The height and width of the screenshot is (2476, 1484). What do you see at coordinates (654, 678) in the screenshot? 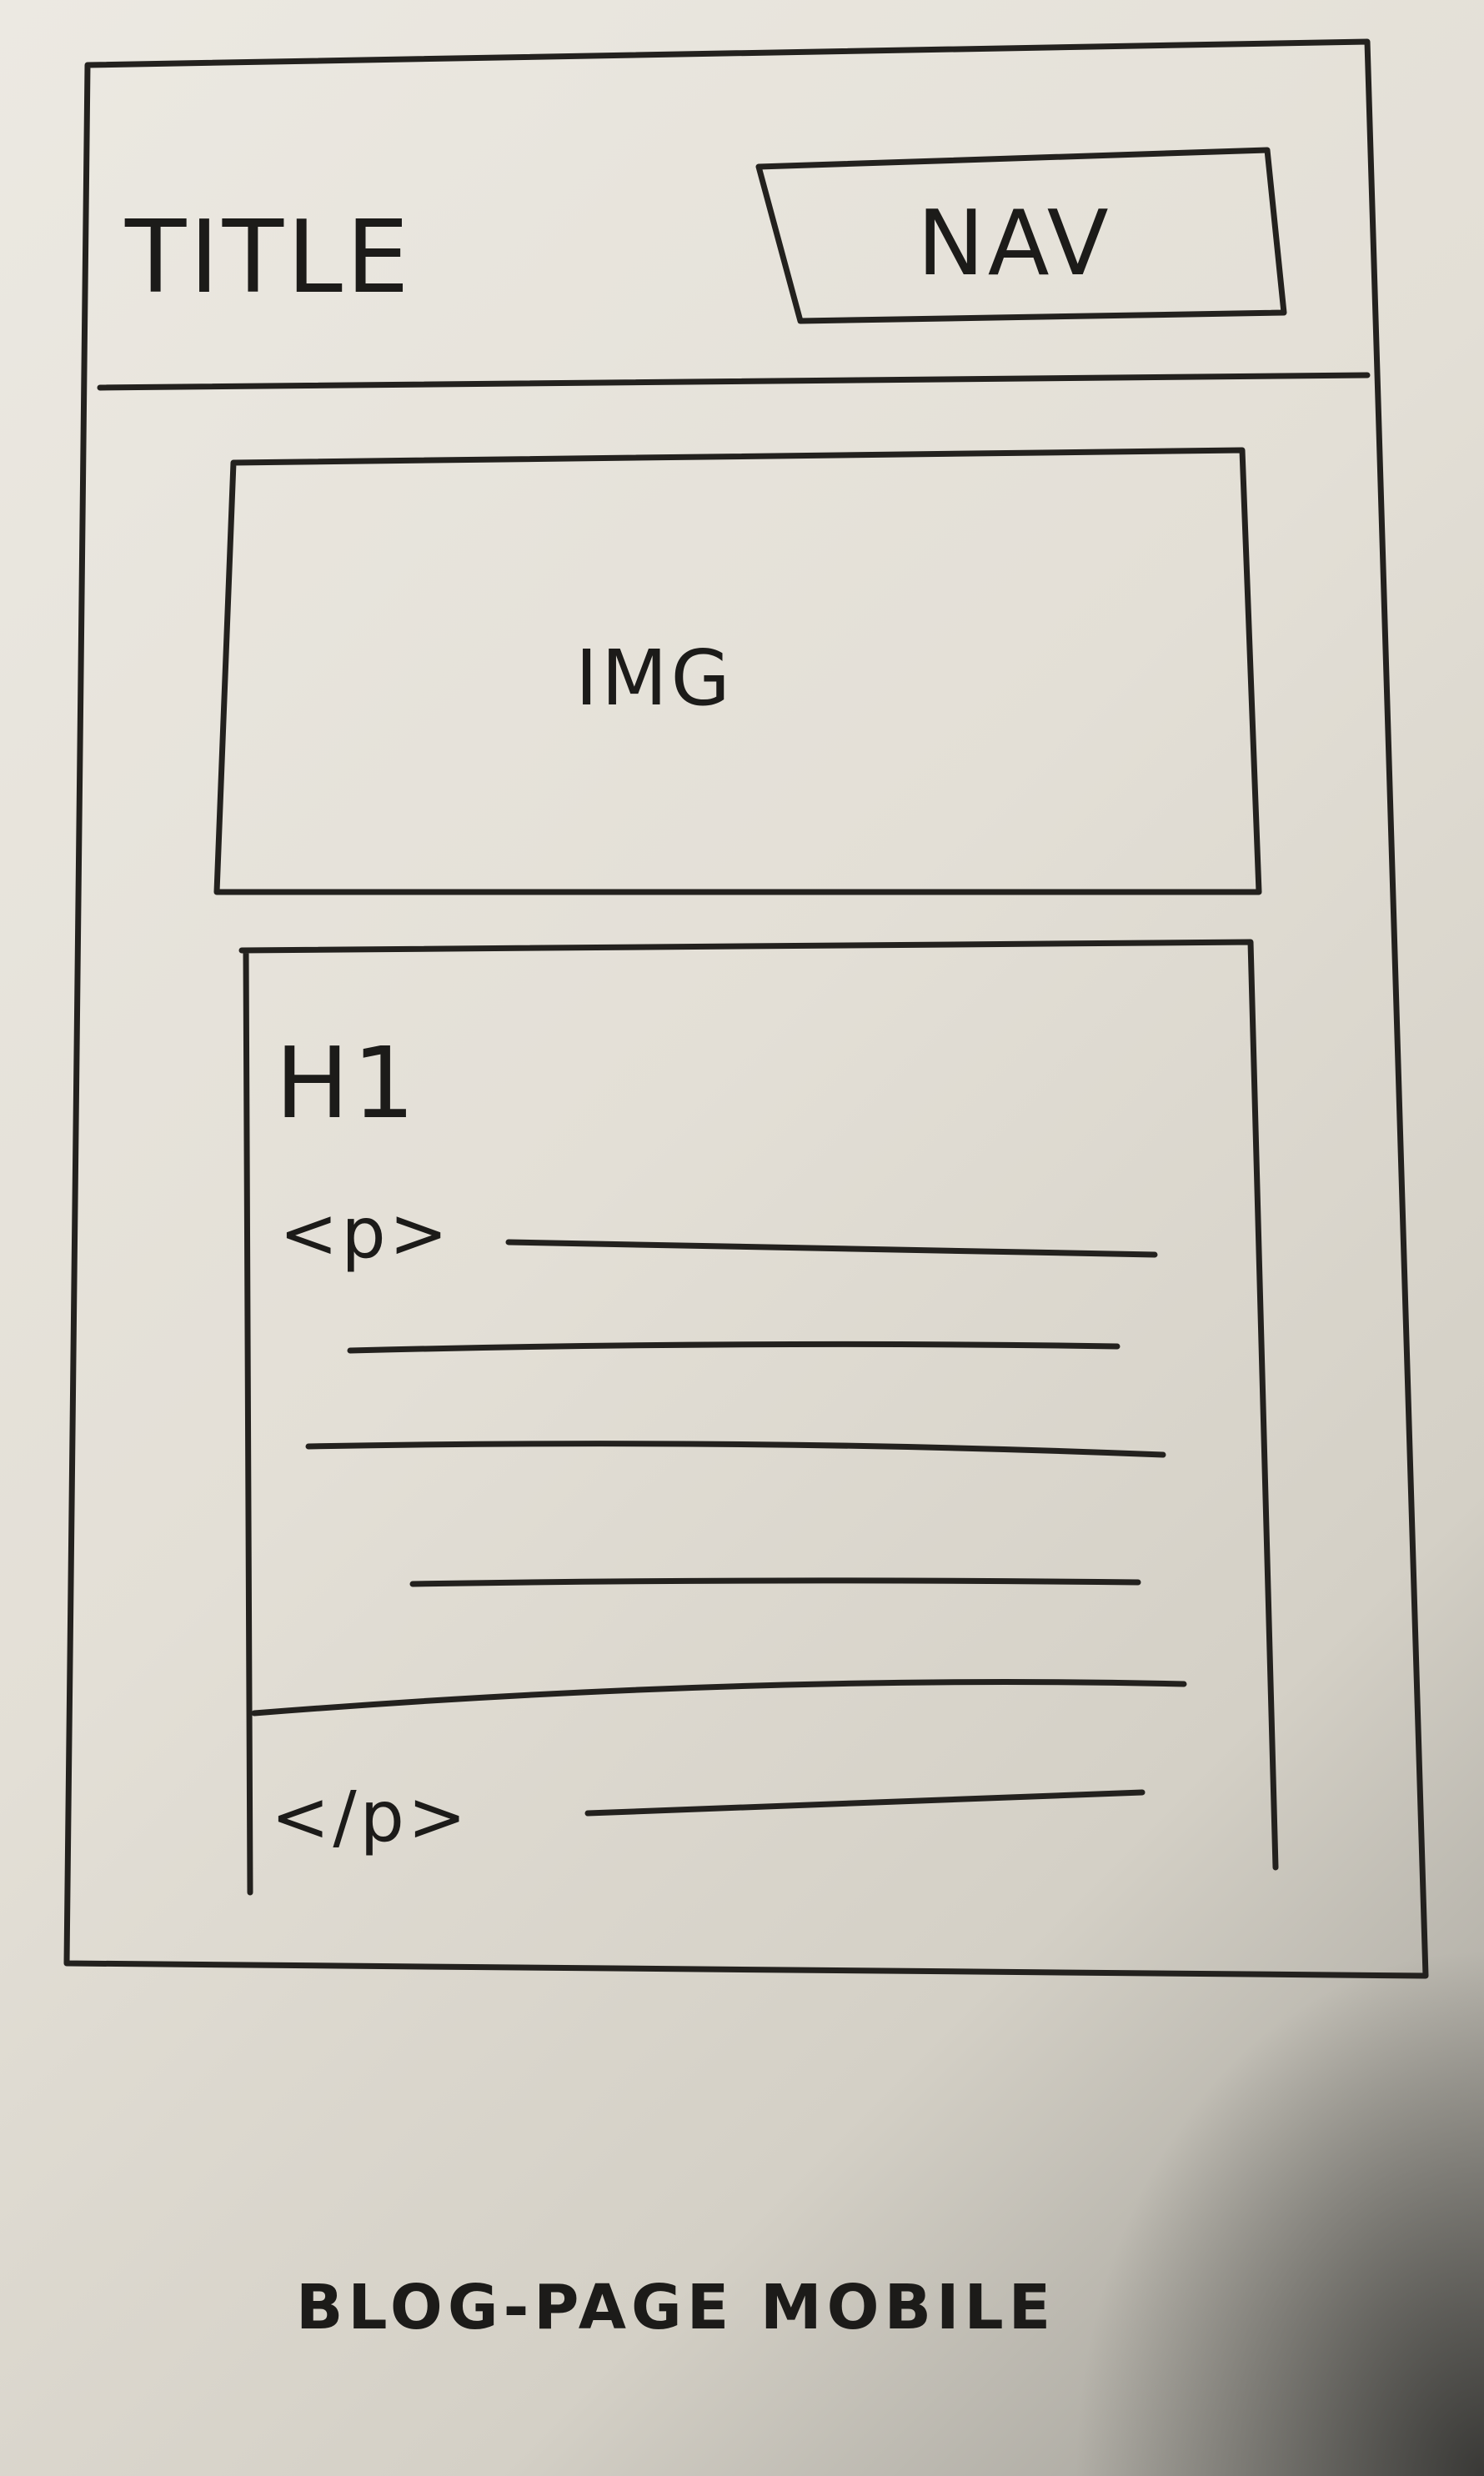
I see `image-label: IMG` at bounding box center [654, 678].